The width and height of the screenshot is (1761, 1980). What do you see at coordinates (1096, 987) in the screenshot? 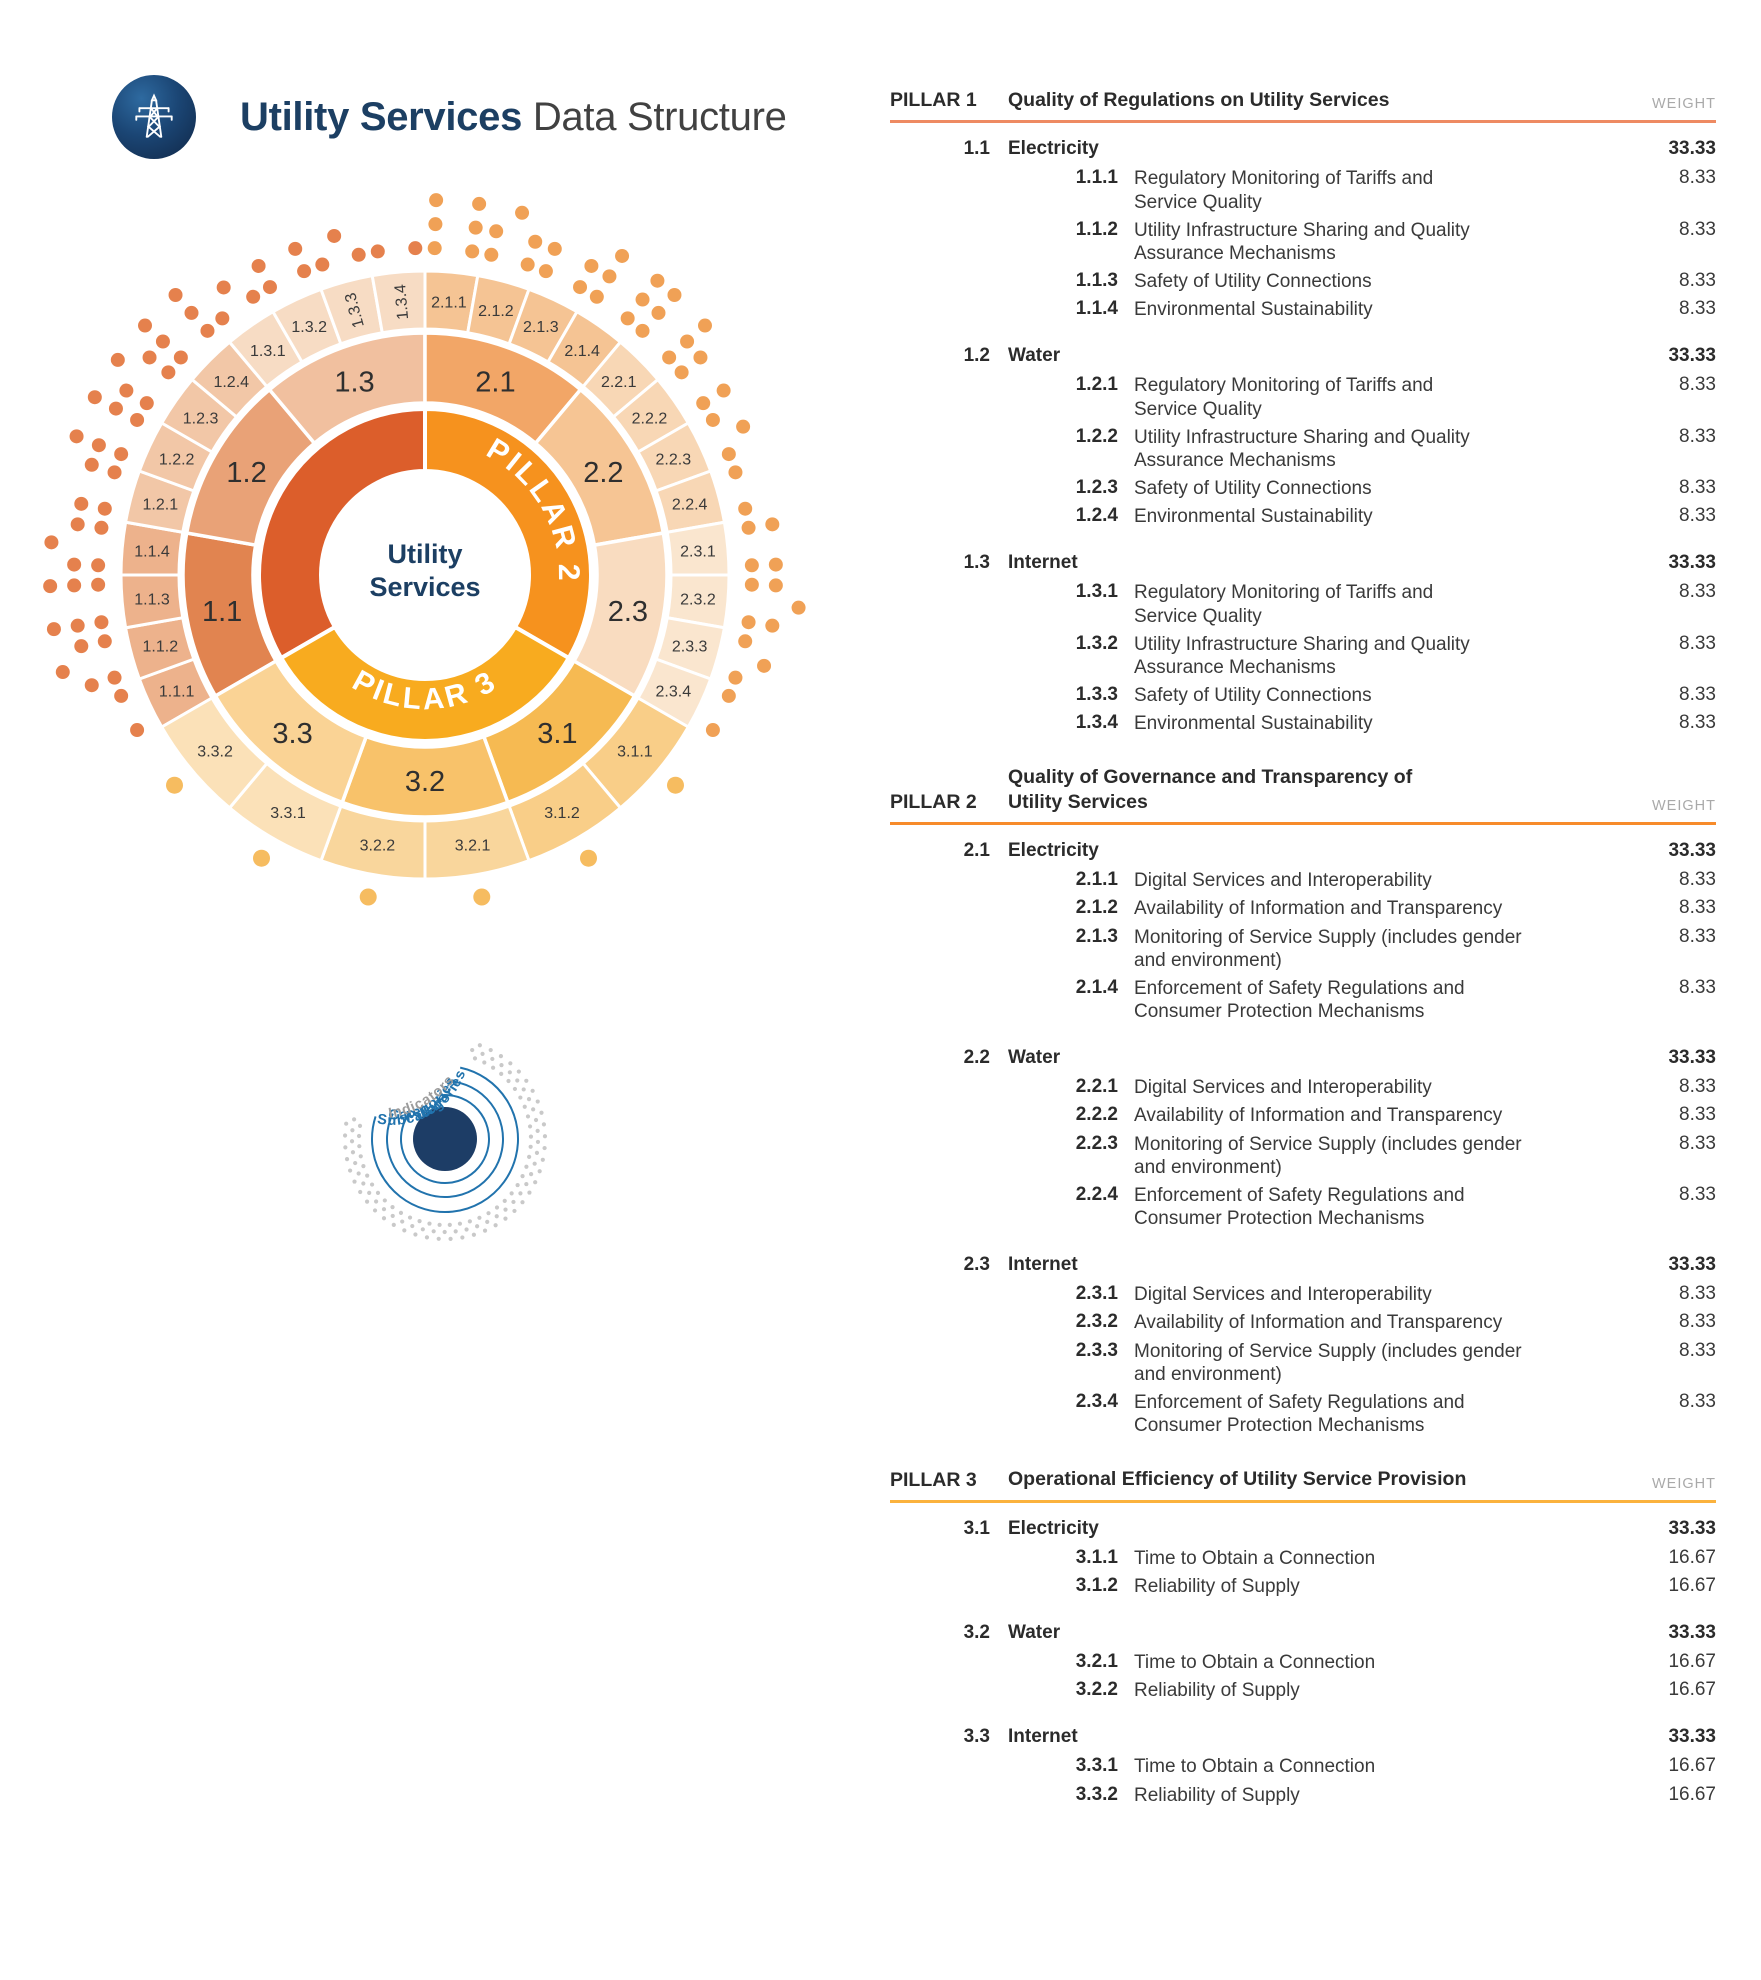
I see `subcategory-number: 2.1.4` at bounding box center [1096, 987].